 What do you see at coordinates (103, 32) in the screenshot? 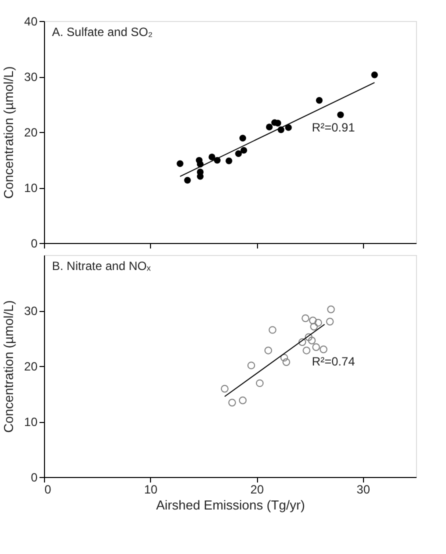
I see `chart-title: A. Sulfate and SO₂` at bounding box center [103, 32].